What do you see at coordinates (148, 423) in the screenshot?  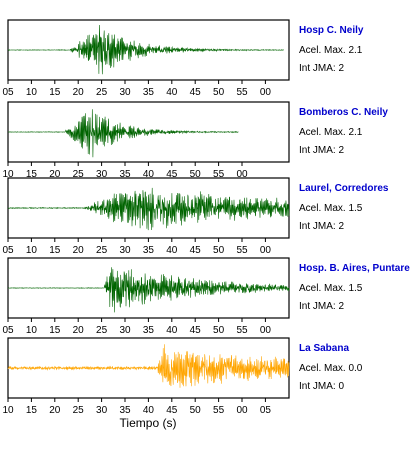 I see `x-axis-label: Tiempo (s)` at bounding box center [148, 423].